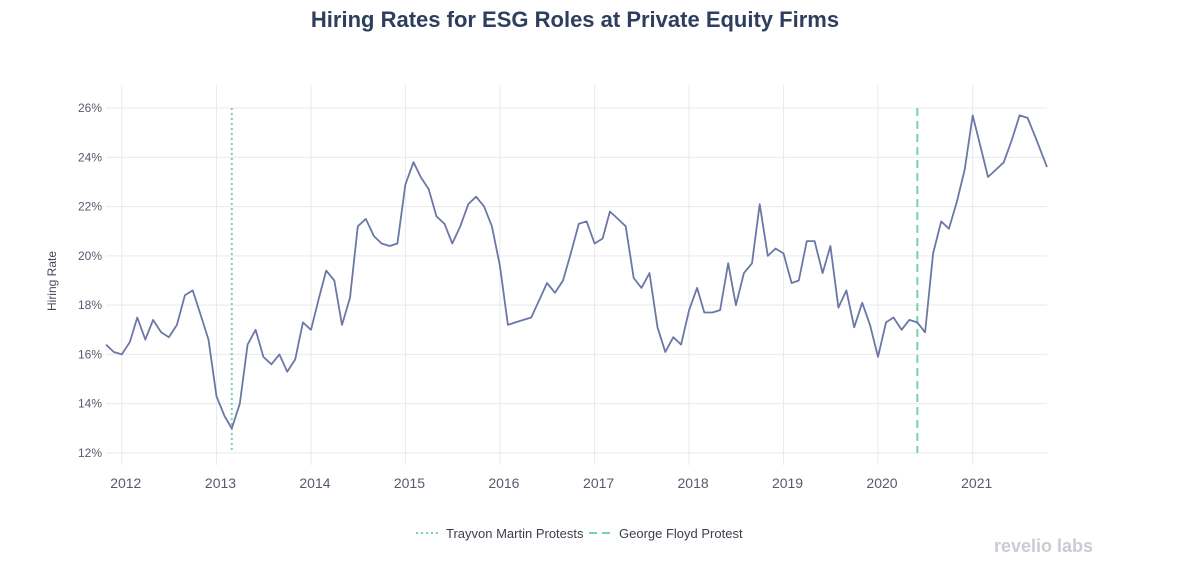 Image resolution: width=1178 pixels, height=569 pixels. What do you see at coordinates (125, 483) in the screenshot?
I see `x-tick-label: 2012` at bounding box center [125, 483].